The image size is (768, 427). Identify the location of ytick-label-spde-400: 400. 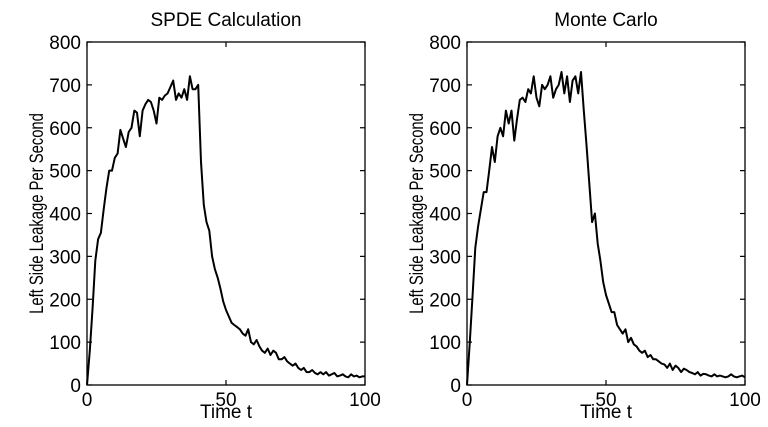
(65, 215).